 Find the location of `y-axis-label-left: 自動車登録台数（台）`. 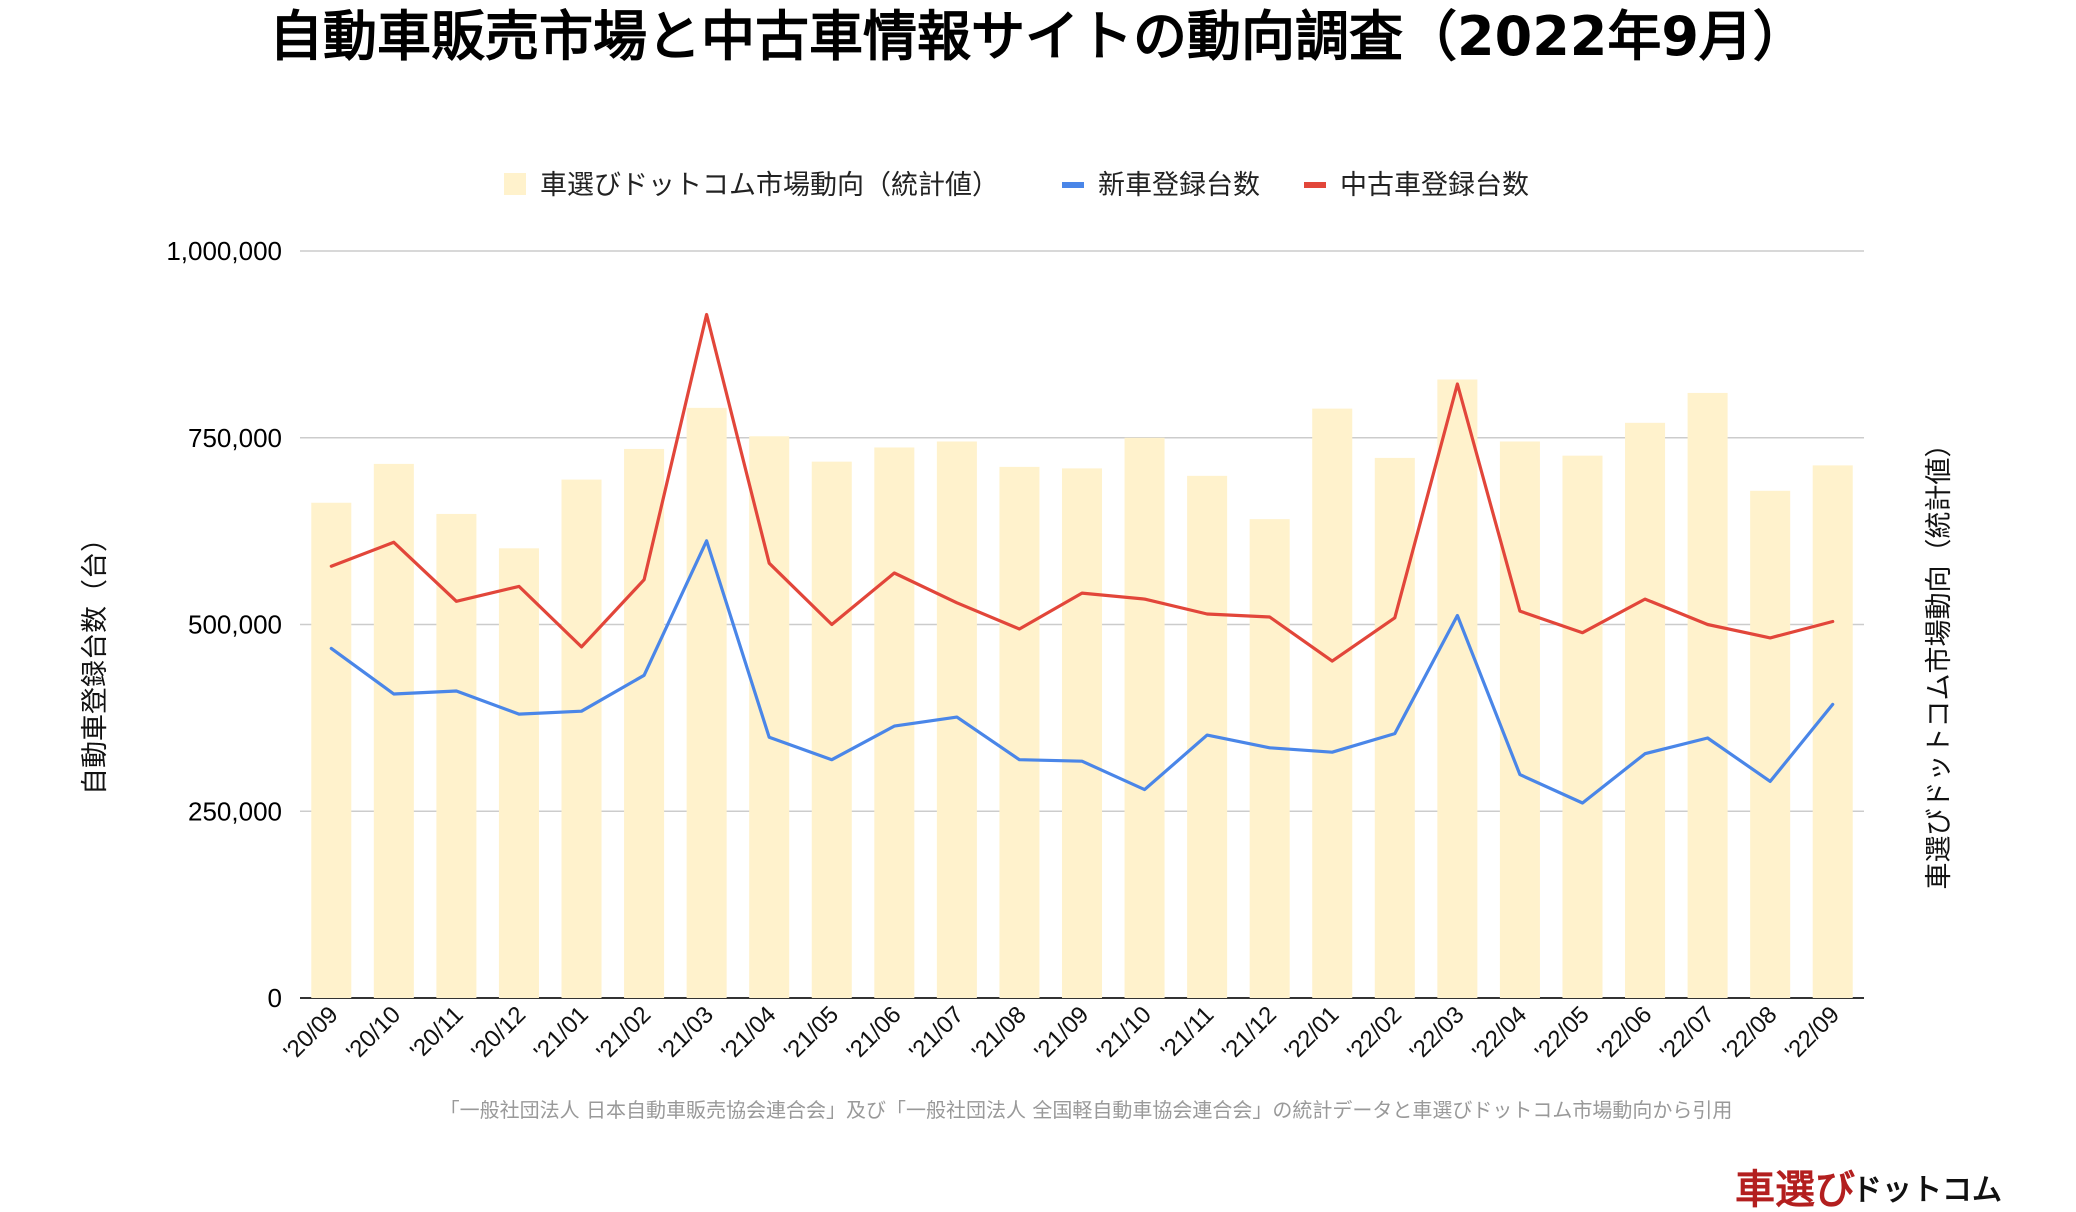

y-axis-label-left: 自動車登録台数（台） is located at coordinates (95, 660).